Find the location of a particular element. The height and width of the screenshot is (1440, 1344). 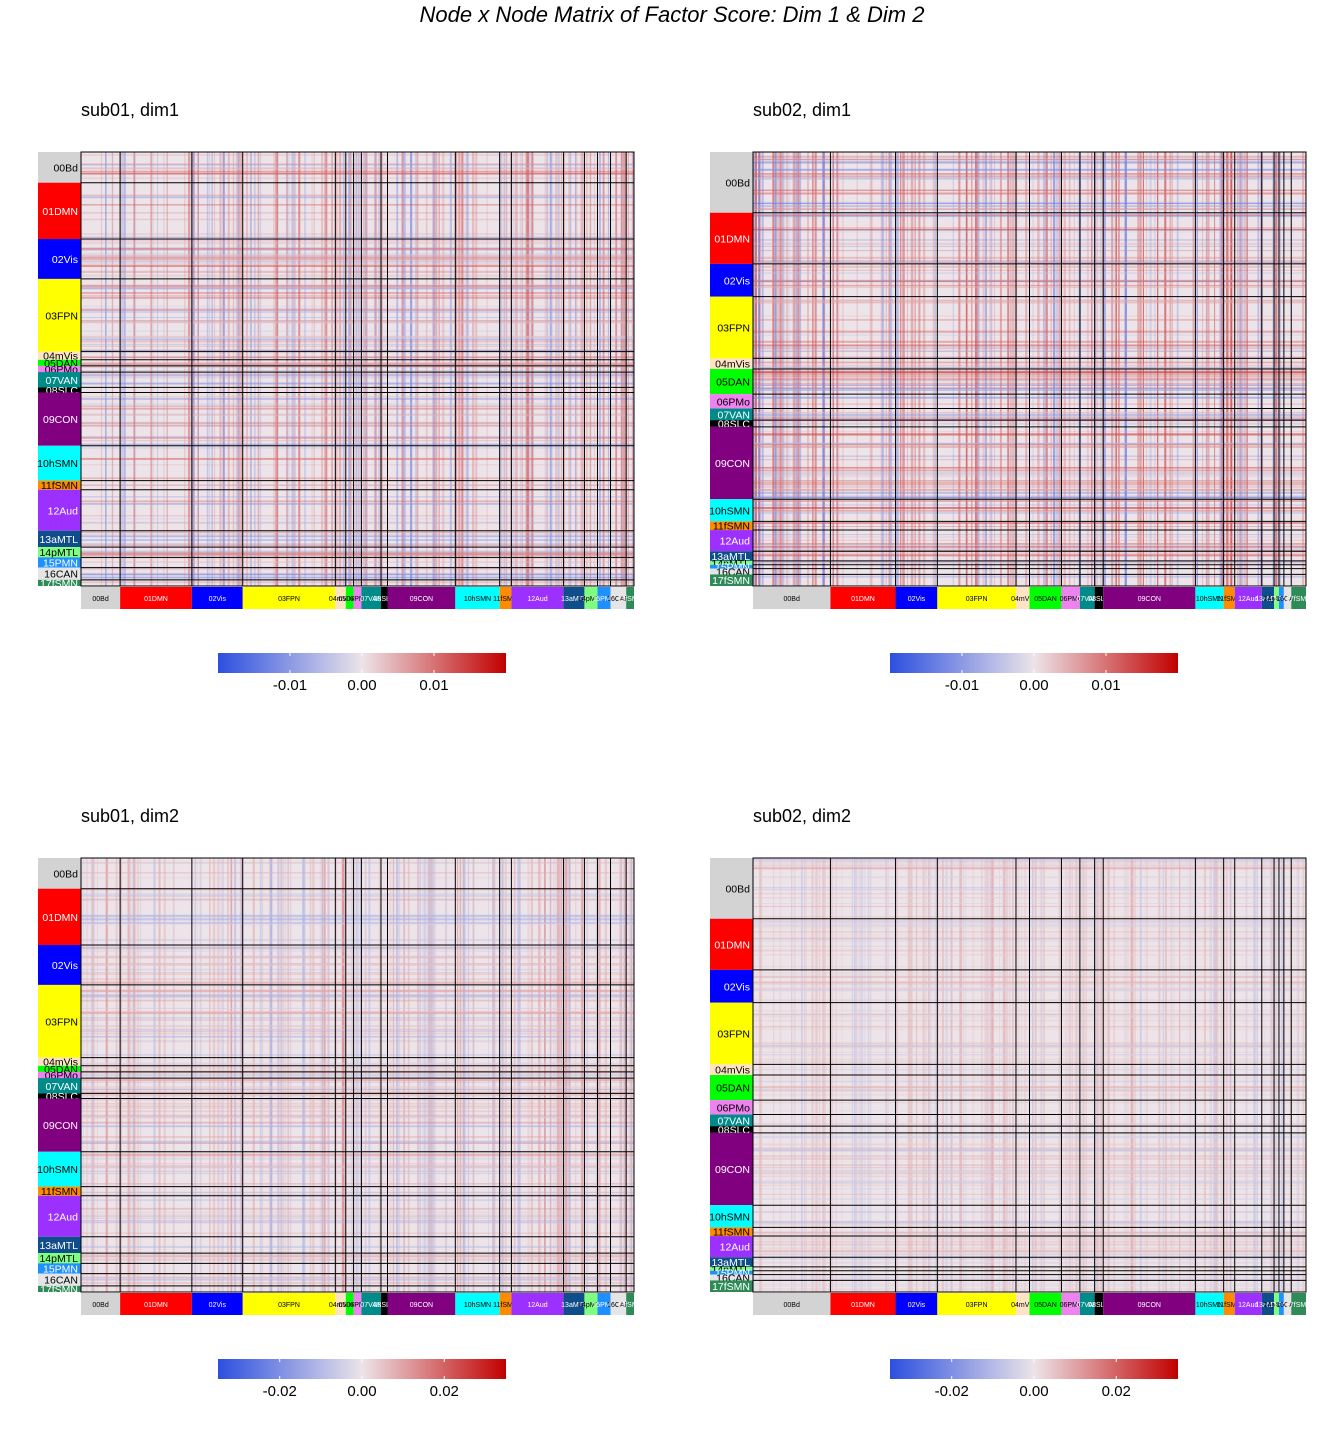

colorbar-tick-label: -0.02 is located at coordinates (951, 1391).